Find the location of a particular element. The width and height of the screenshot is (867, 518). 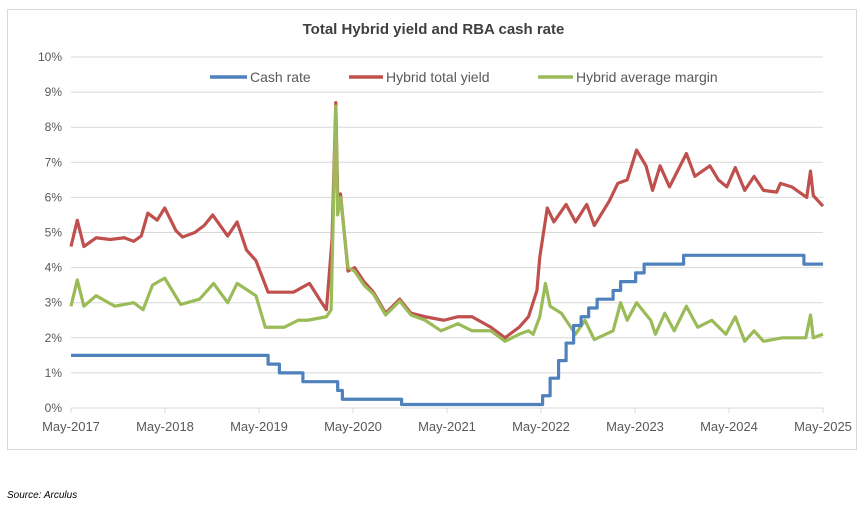

y-tick-label: 3% is located at coordinates (54, 303).